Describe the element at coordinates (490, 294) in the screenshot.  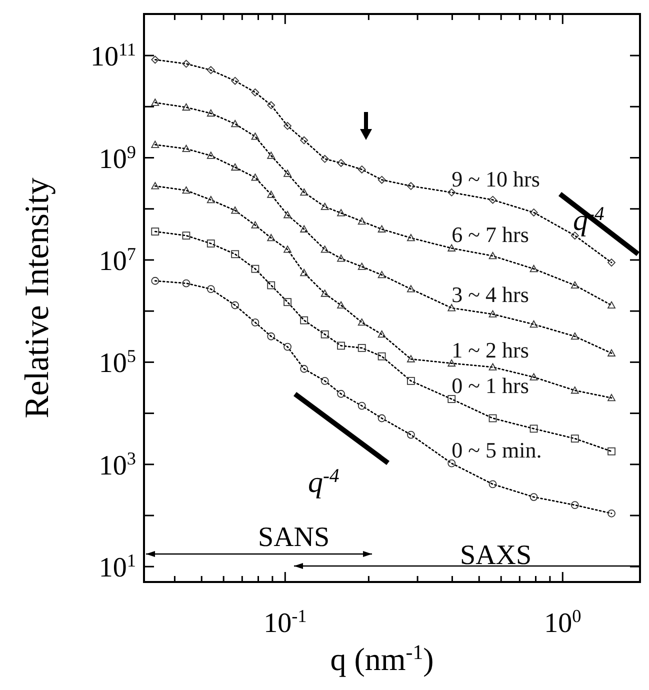
I see `series-label: 3 ~ 4 hrs` at that location.